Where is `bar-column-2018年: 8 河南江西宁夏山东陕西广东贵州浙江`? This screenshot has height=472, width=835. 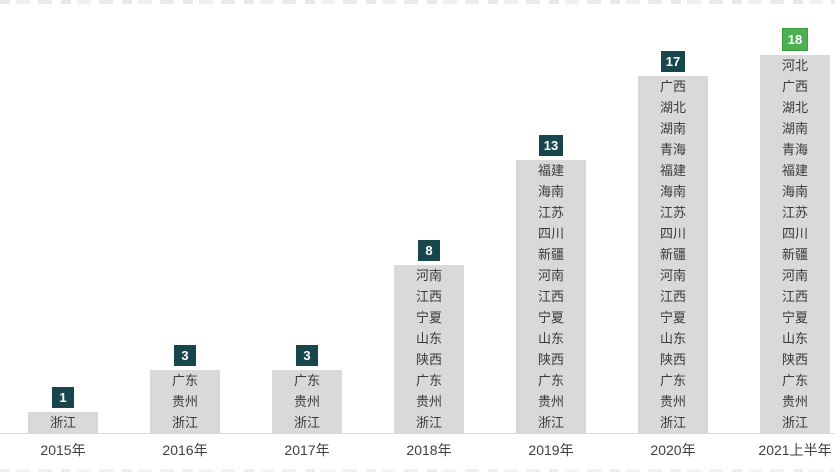 bar-column-2018年: 8 河南江西宁夏山东陕西广东贵州浙江 is located at coordinates (429, 336).